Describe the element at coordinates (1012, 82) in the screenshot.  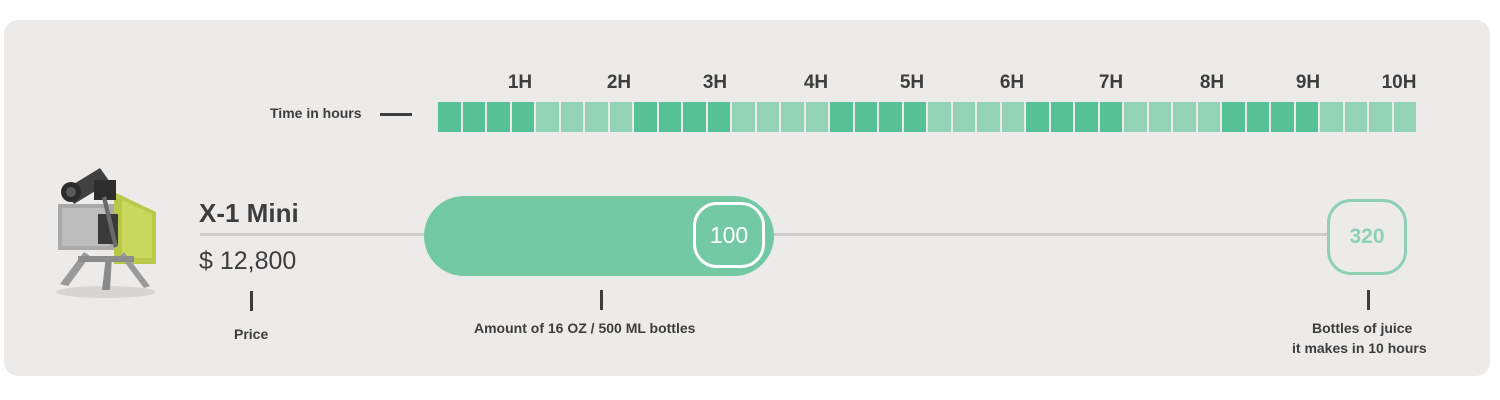
I see `hour-label-6: 6H` at that location.